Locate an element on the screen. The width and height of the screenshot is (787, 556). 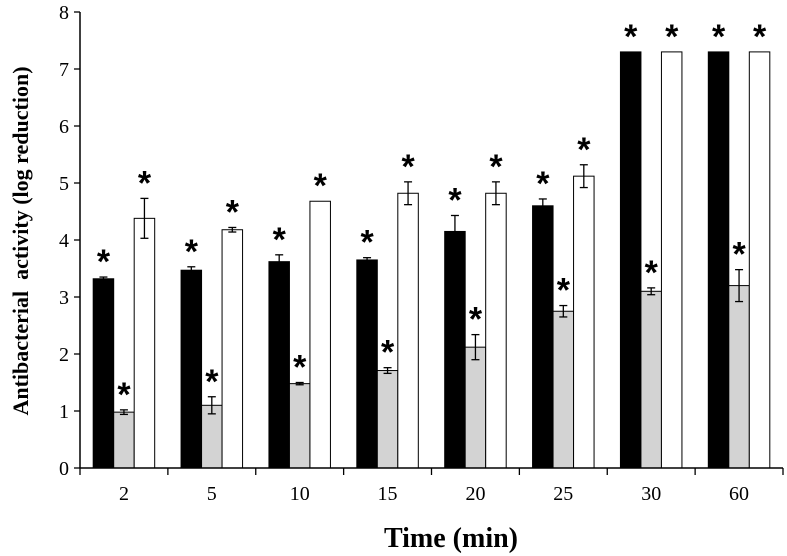
significance-star-series-2-2: * is located at coordinates (124, 395).